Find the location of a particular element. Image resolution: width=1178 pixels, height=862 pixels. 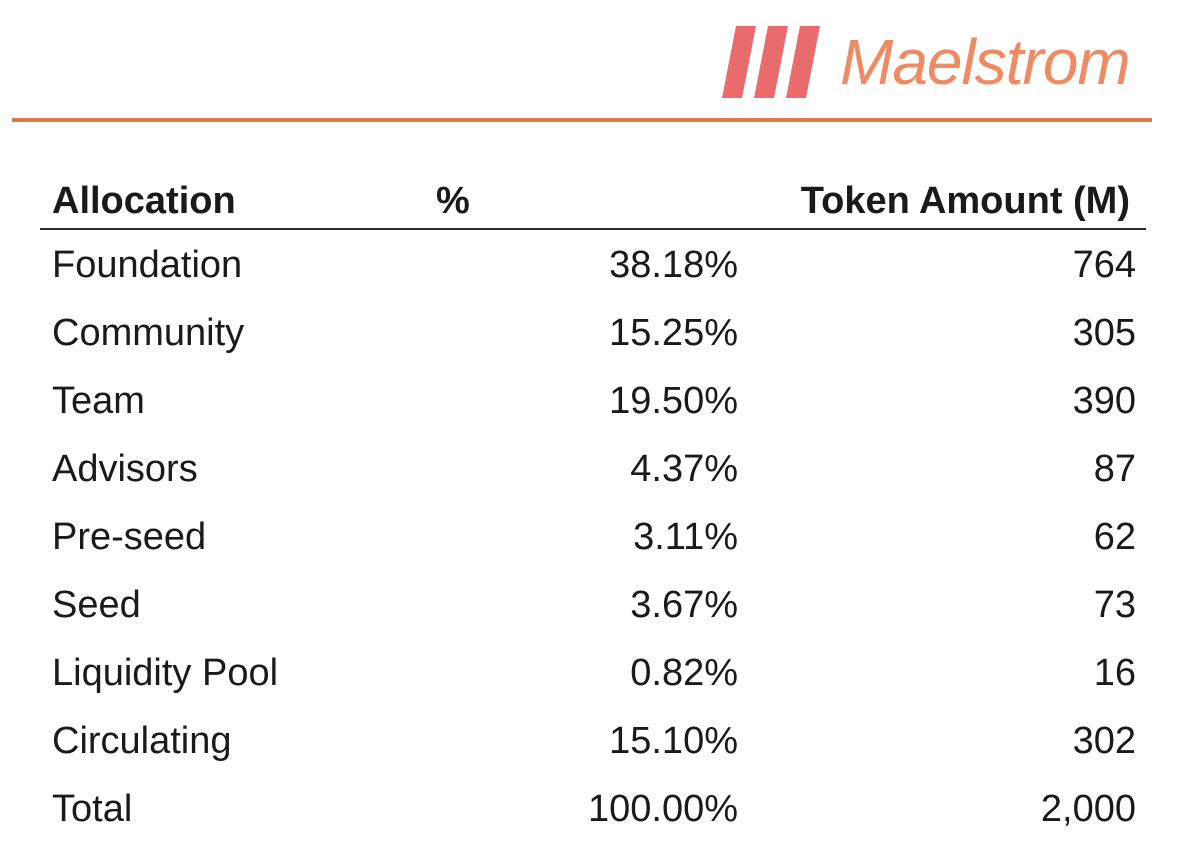

table-row: Team 19.50% 390 is located at coordinates (593, 400).